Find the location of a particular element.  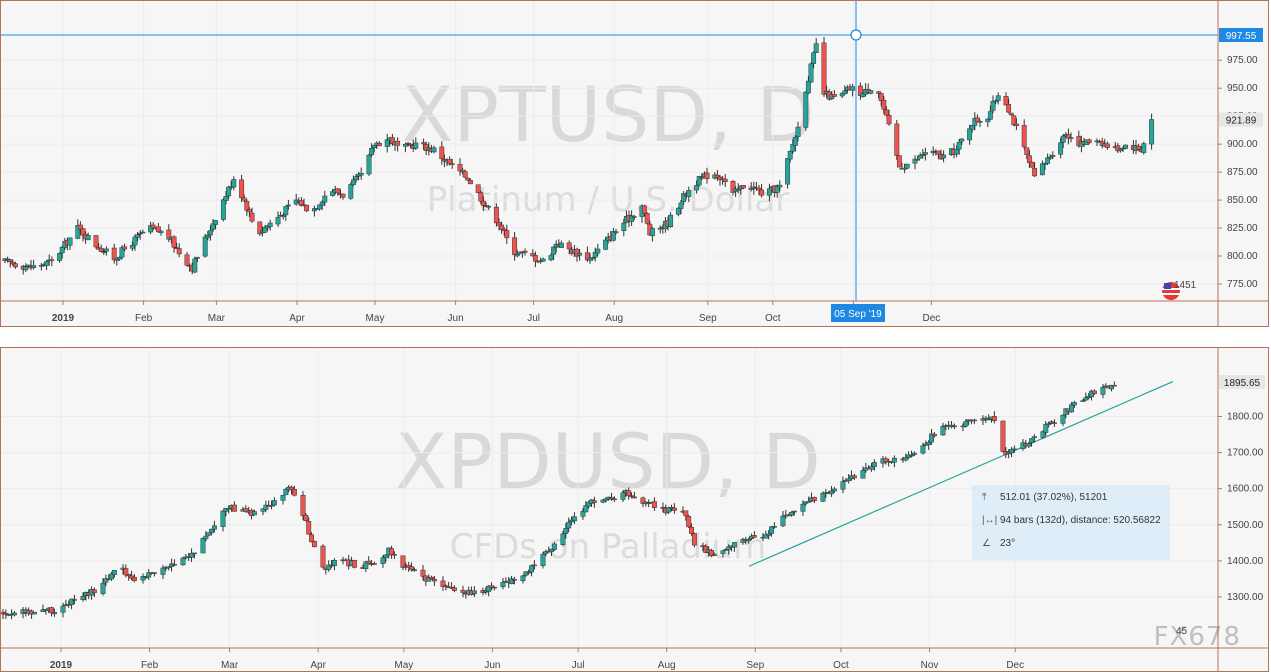

us-flag-icon is located at coordinates (1171, 291).